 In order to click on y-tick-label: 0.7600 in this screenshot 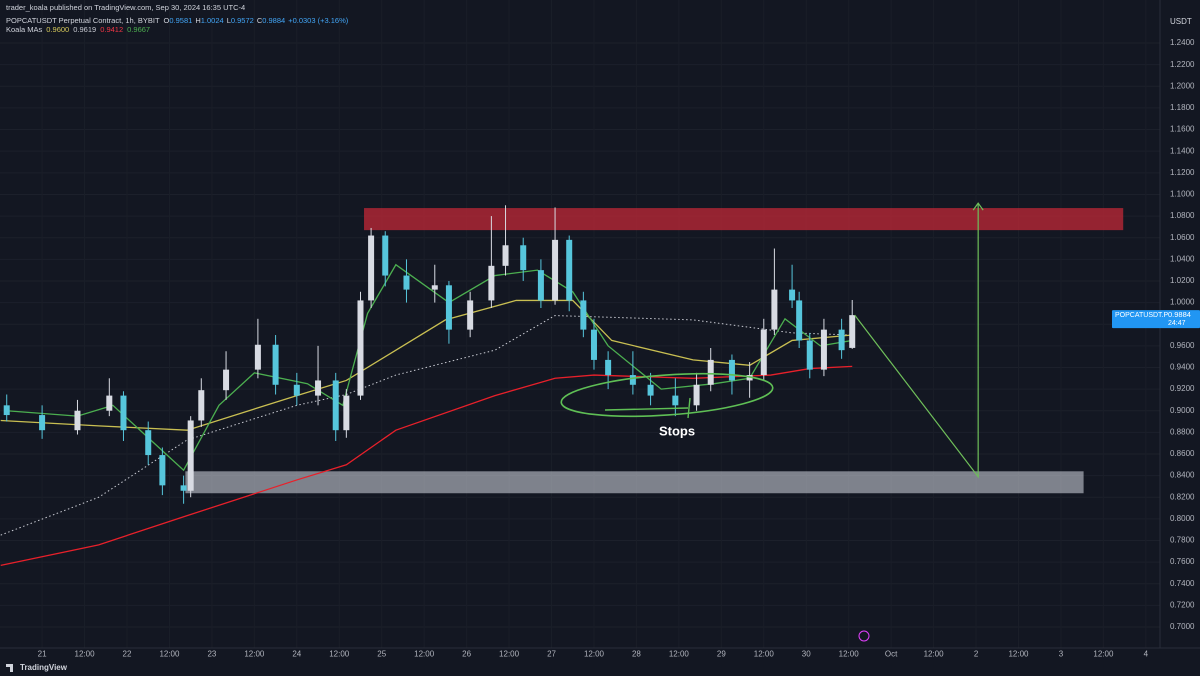, I will do `click(1182, 561)`.